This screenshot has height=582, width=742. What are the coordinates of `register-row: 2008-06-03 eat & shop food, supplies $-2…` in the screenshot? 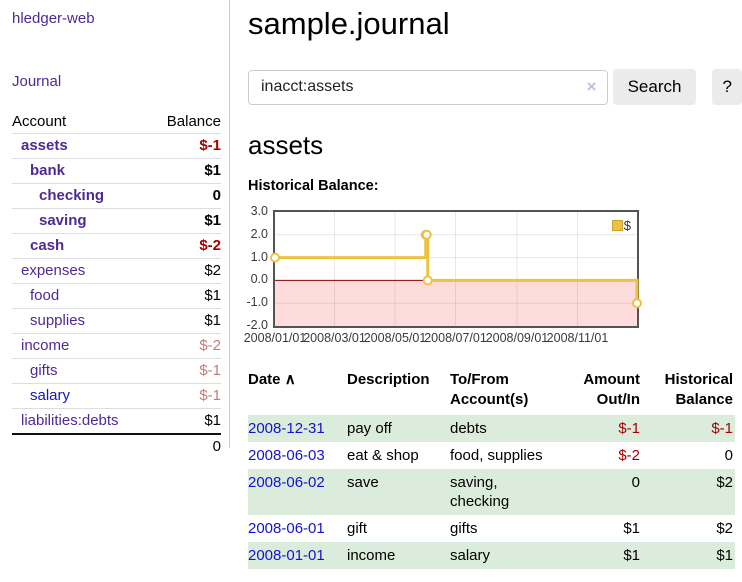 It's located at (491, 455).